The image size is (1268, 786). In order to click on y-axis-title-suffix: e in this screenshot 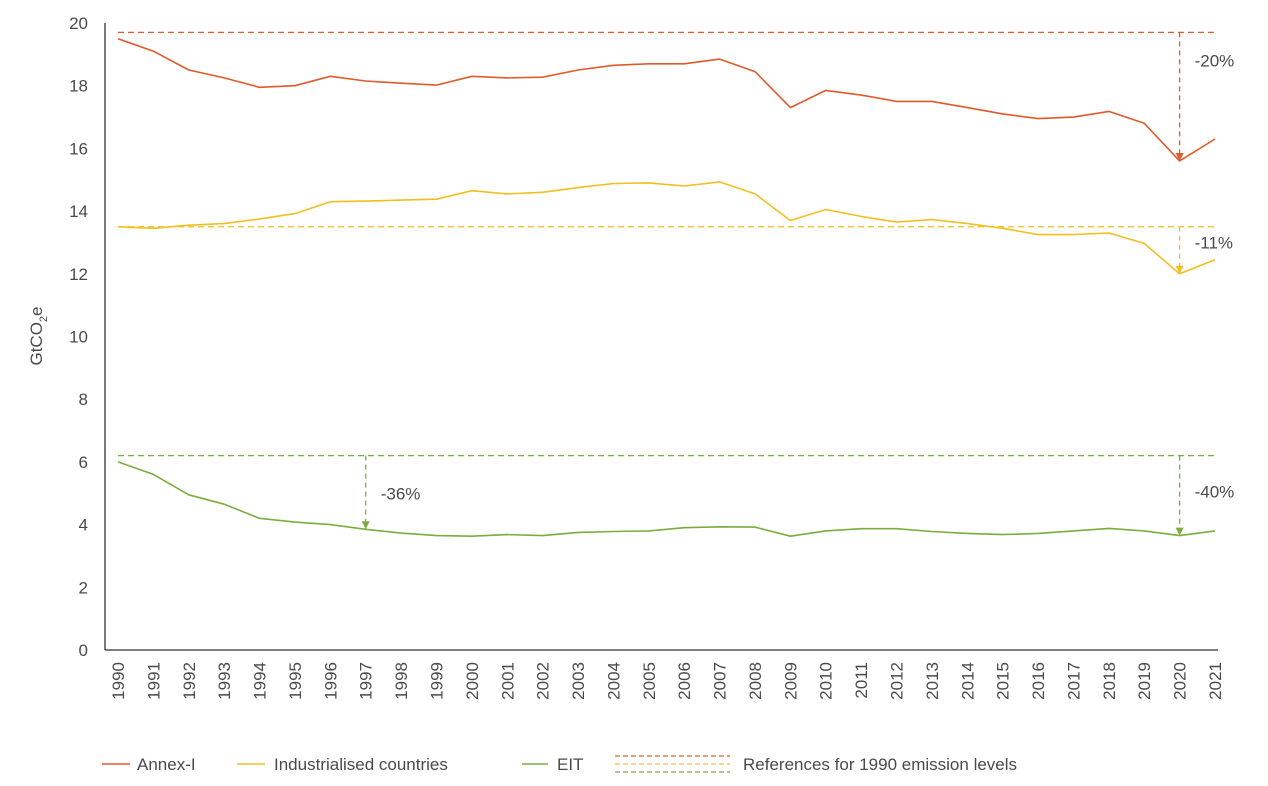, I will do `click(36, 310)`.